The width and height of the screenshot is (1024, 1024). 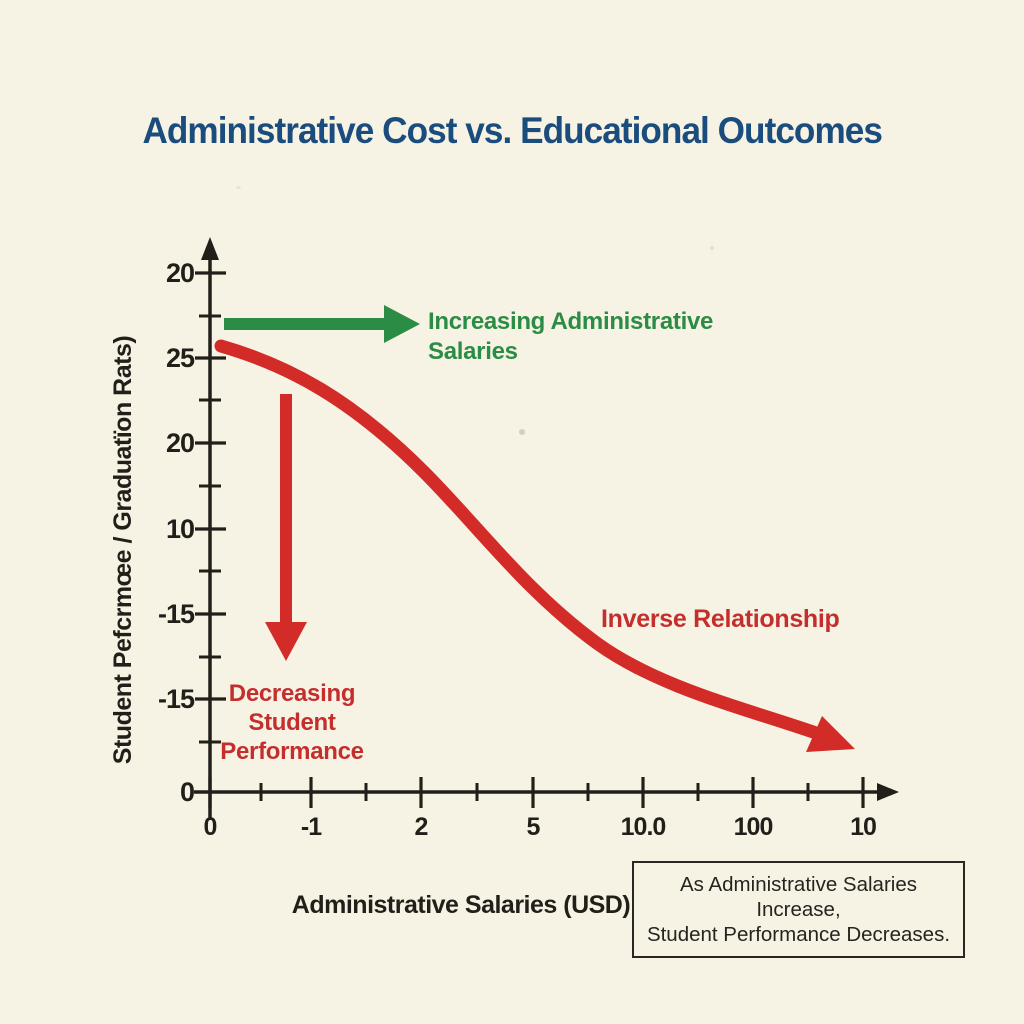 I want to click on y-tick-label: 25, so click(x=180, y=358).